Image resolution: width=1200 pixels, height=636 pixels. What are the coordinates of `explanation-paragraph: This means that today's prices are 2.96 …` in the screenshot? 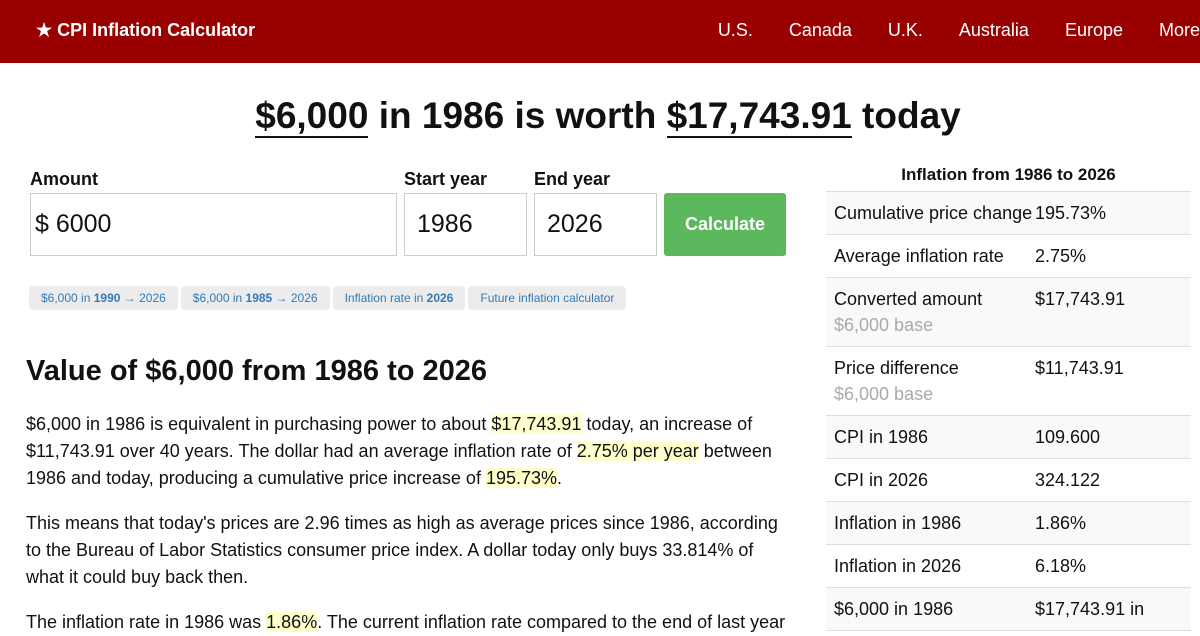 It's located at (402, 550).